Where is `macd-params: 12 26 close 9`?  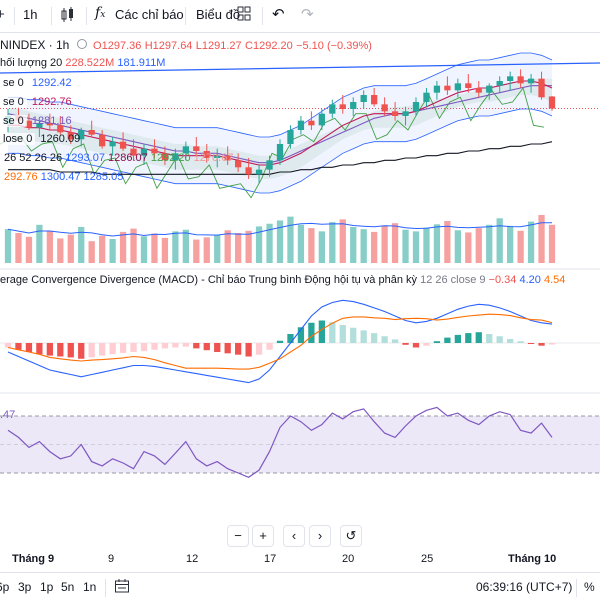
macd-params: 12 26 close 9 is located at coordinates (453, 280).